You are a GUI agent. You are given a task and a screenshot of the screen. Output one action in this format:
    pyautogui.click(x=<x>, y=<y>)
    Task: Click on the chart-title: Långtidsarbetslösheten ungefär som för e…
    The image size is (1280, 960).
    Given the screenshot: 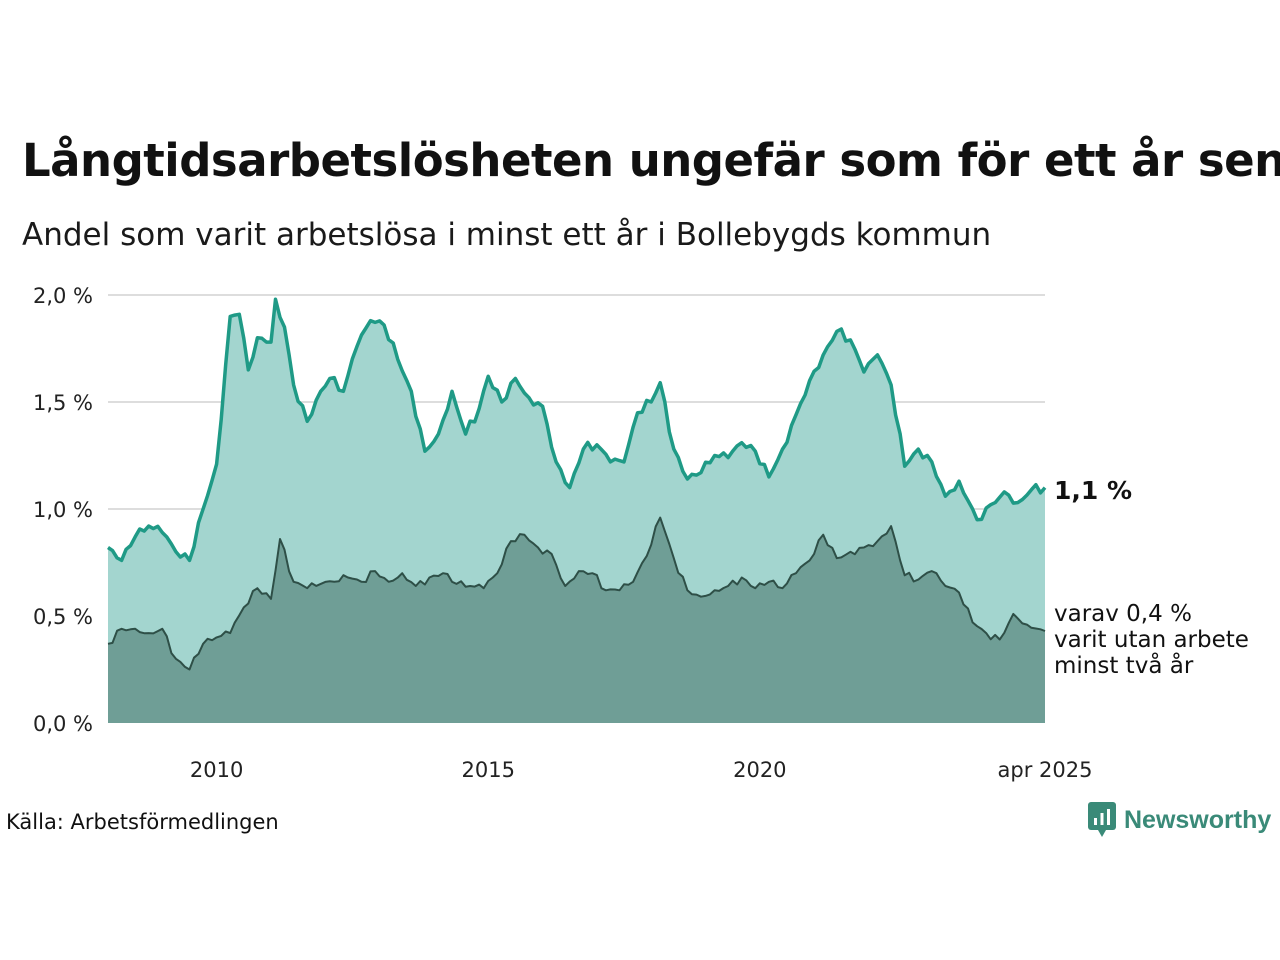 What is the action you would take?
    pyautogui.click(x=651, y=160)
    